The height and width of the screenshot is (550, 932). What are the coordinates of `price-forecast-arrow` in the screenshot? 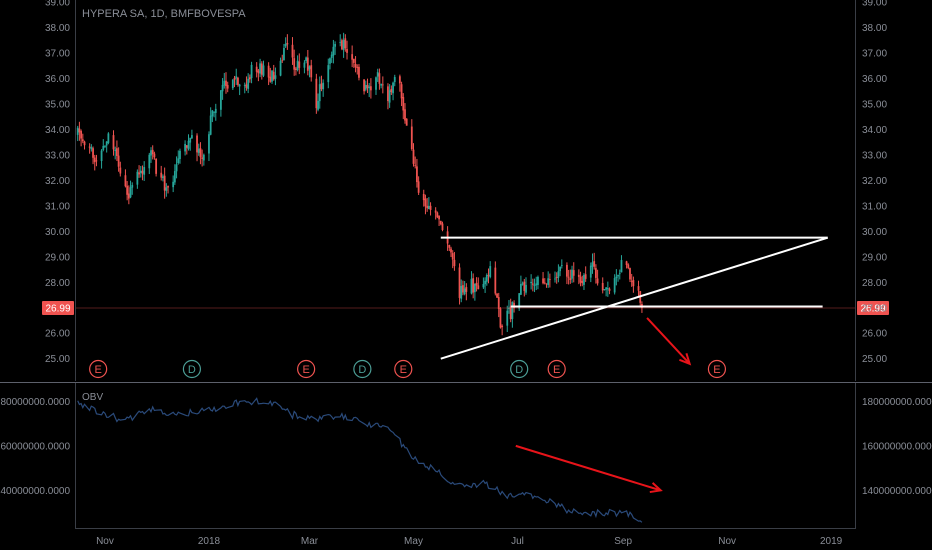 It's located at (669, 341).